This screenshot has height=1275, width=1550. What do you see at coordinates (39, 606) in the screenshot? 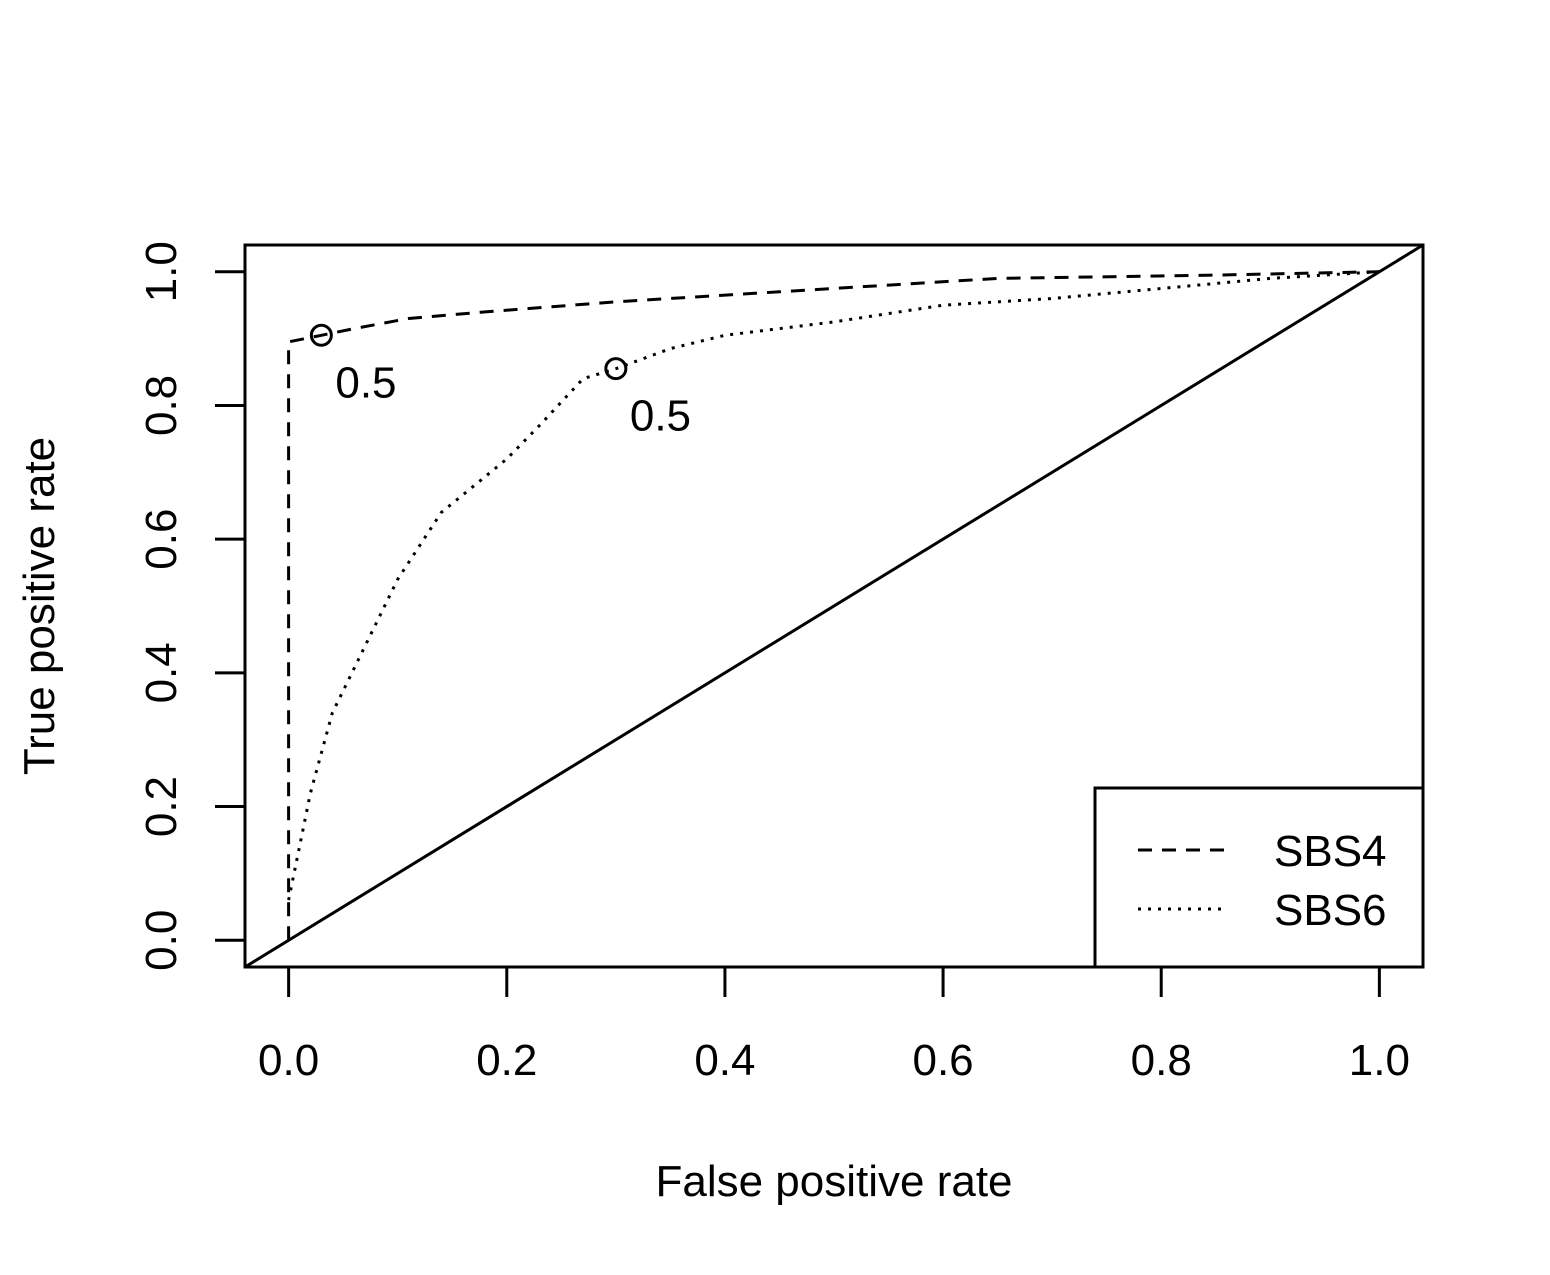
I see `y-axis-label: True positive rate` at bounding box center [39, 606].